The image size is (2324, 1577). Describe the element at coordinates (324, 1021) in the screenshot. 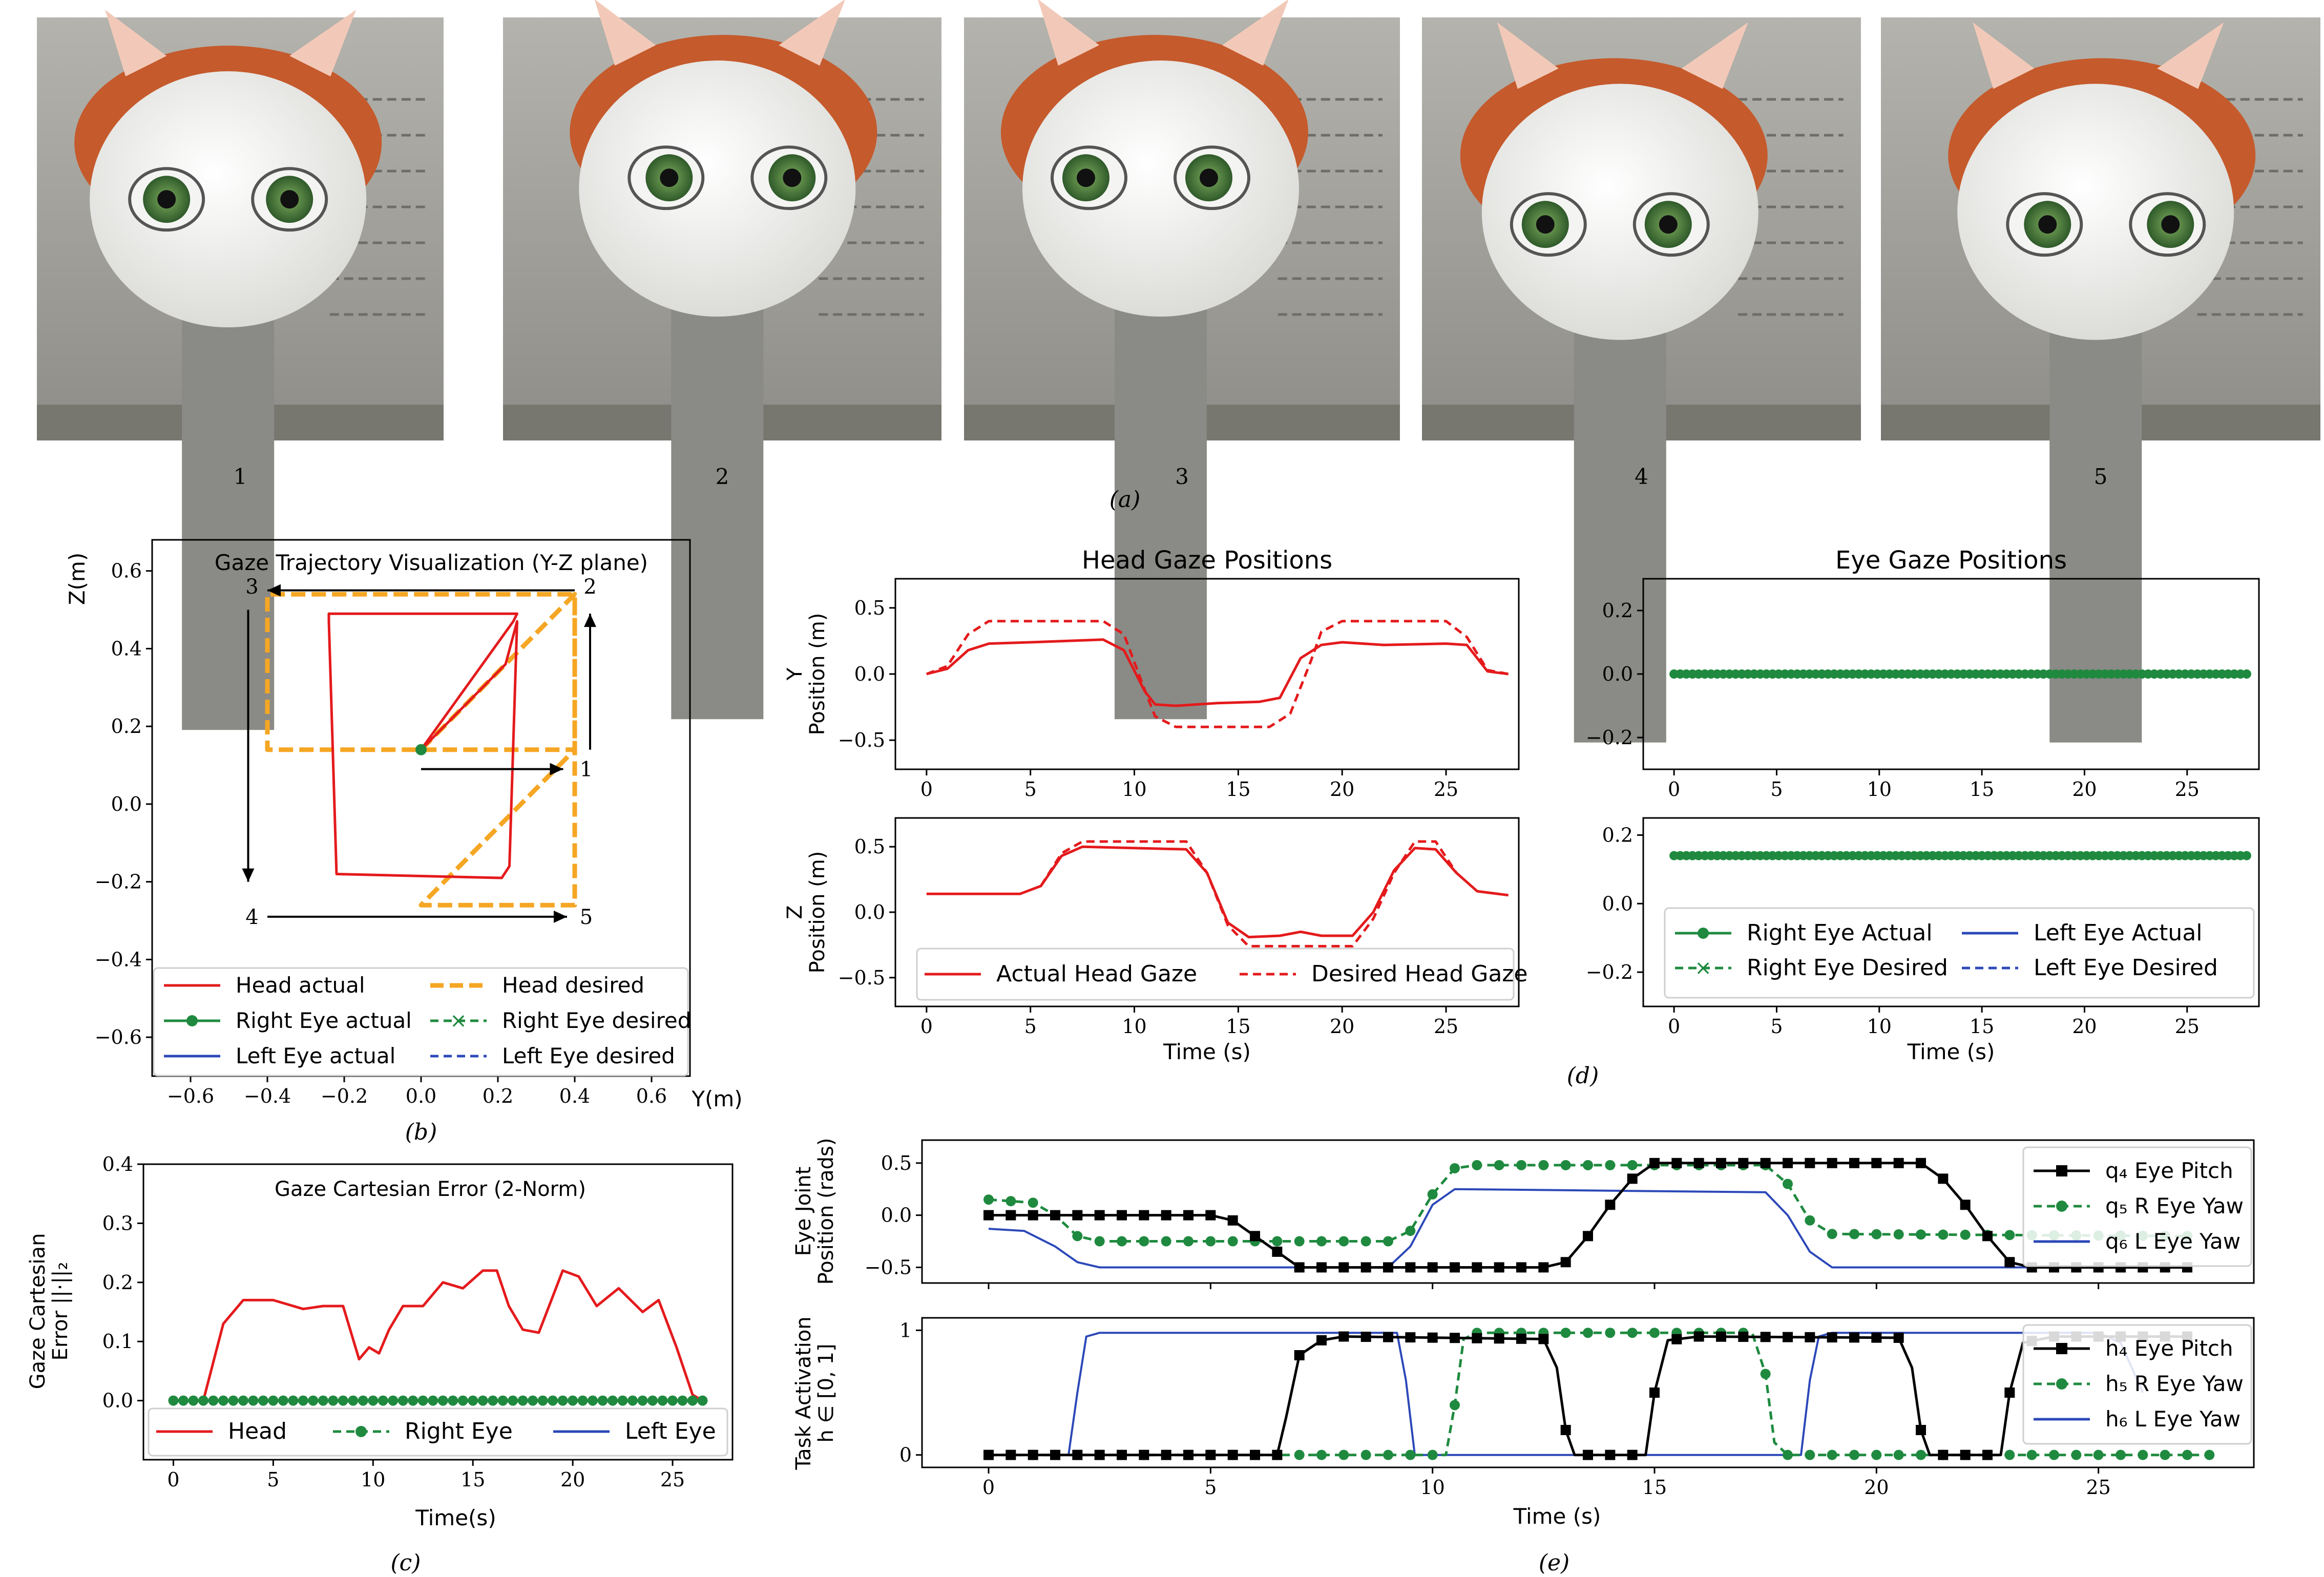

I see `legend-label: Right Eye actual` at that location.